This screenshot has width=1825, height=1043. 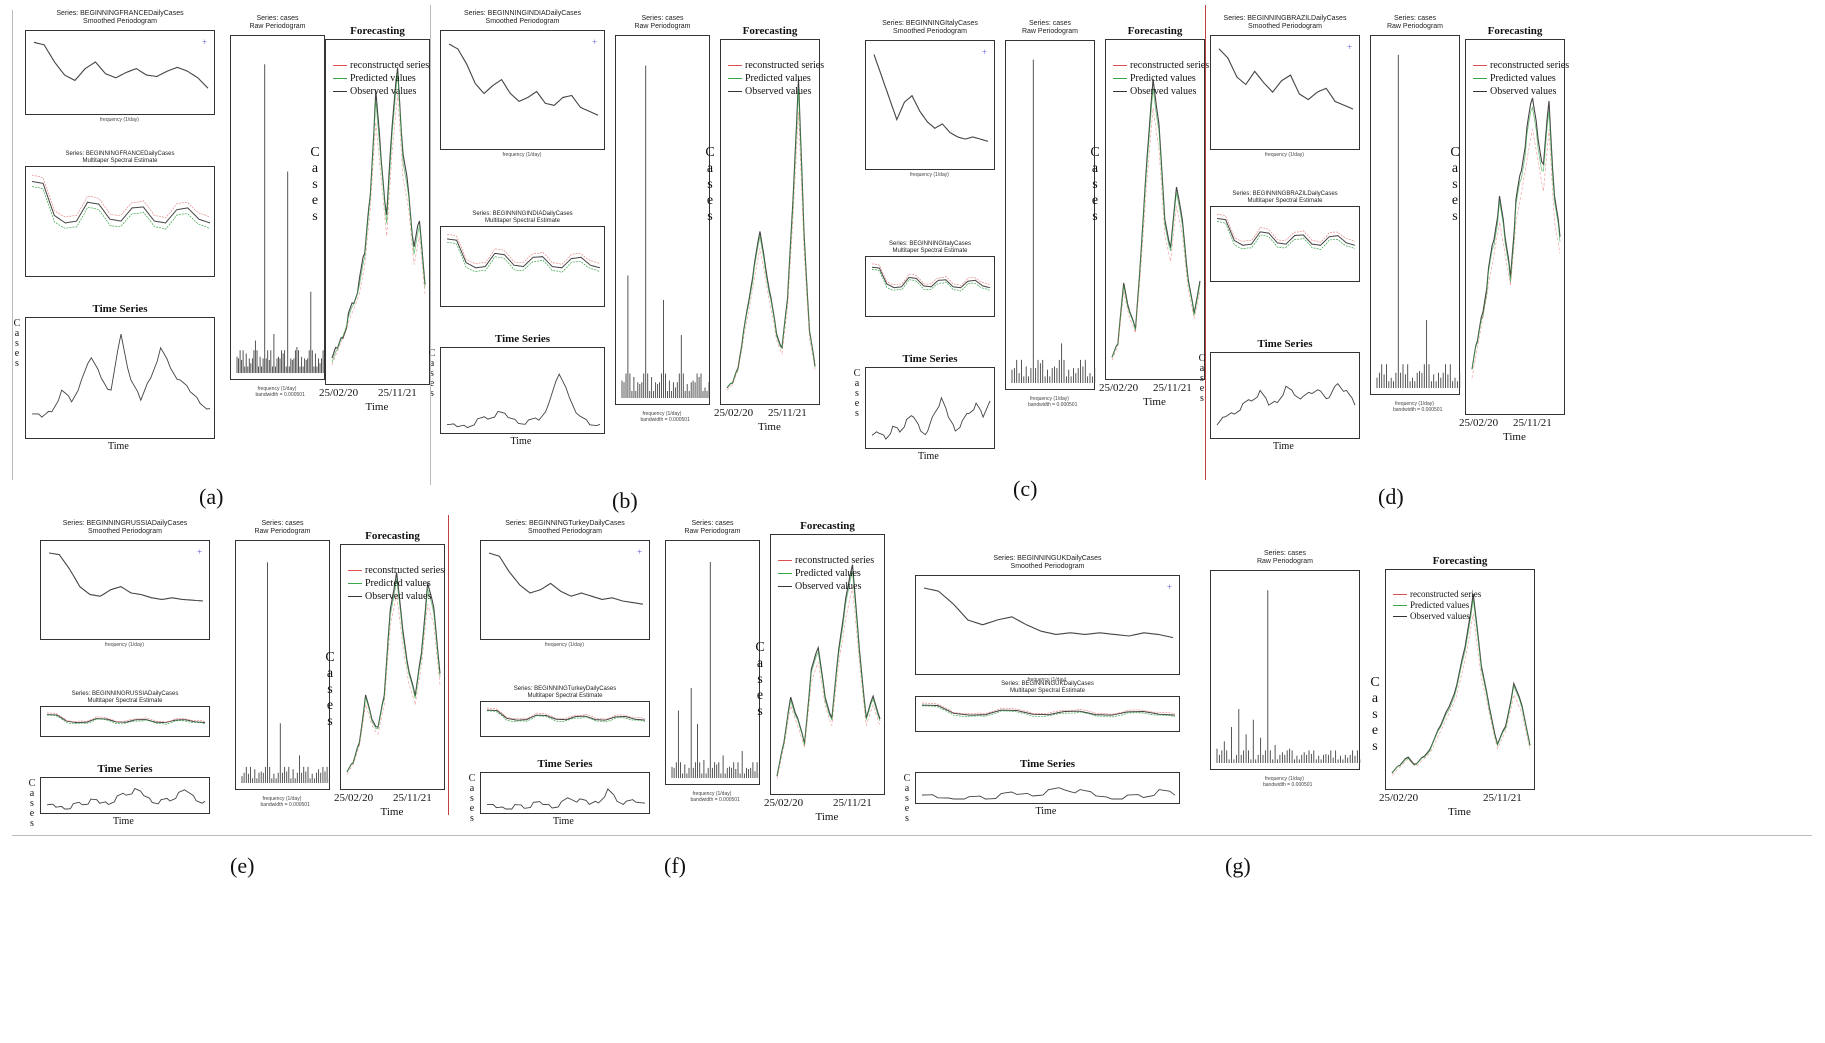 I want to click on fc-predicted-e, so click(x=393, y=675).